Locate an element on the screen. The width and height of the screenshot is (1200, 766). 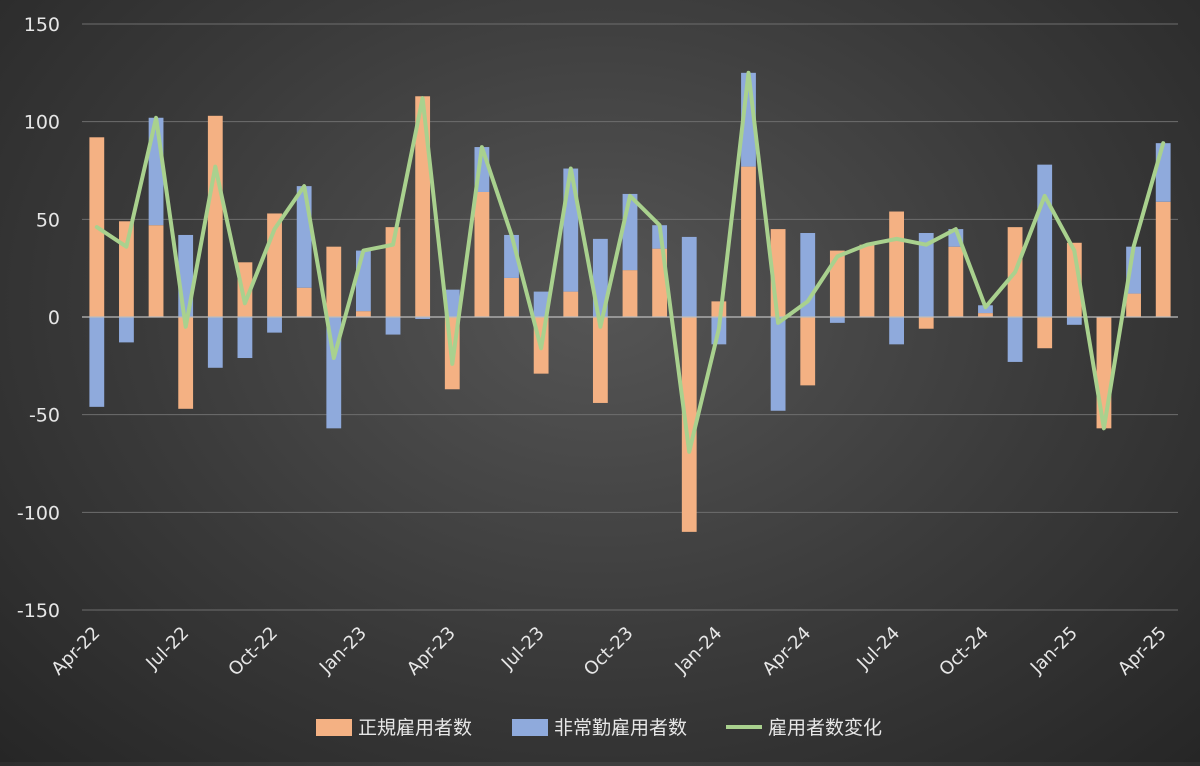
y-tick-label: 100 is located at coordinates (42, 123).